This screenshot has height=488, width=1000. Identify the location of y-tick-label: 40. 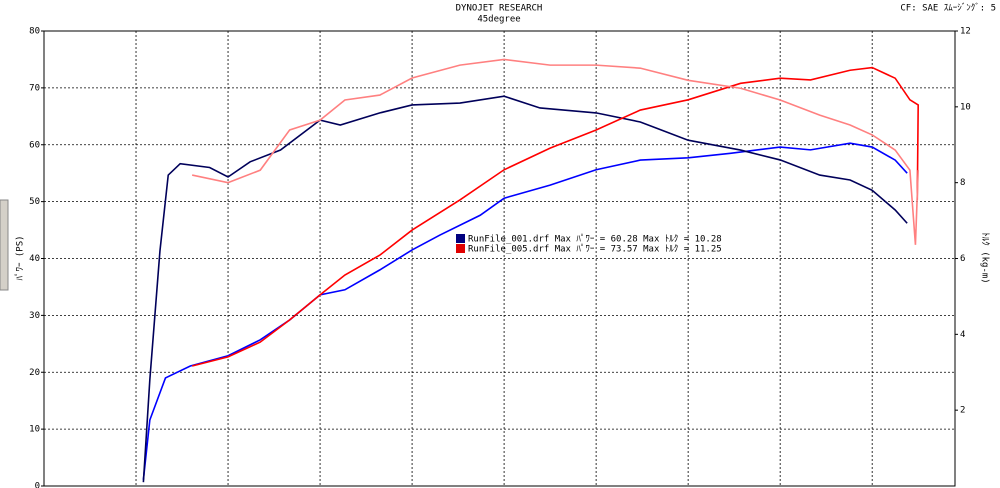
(34, 259).